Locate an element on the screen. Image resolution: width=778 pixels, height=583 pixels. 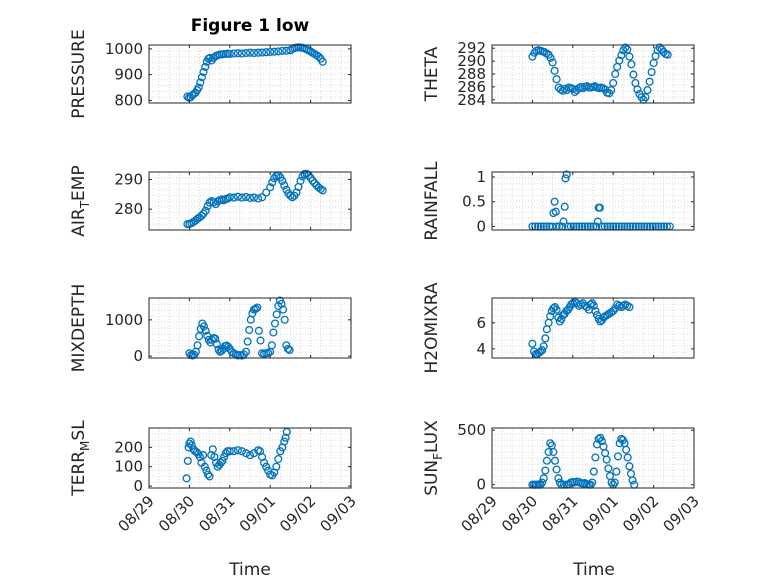
y-axis-label-main: TERR is located at coordinates (79, 474).